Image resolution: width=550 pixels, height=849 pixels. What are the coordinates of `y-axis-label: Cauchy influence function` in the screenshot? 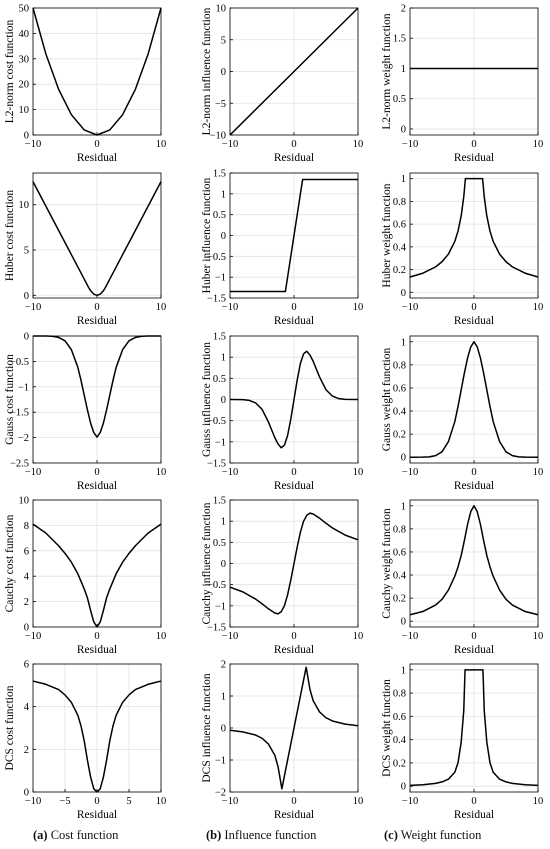 It's located at (207, 563).